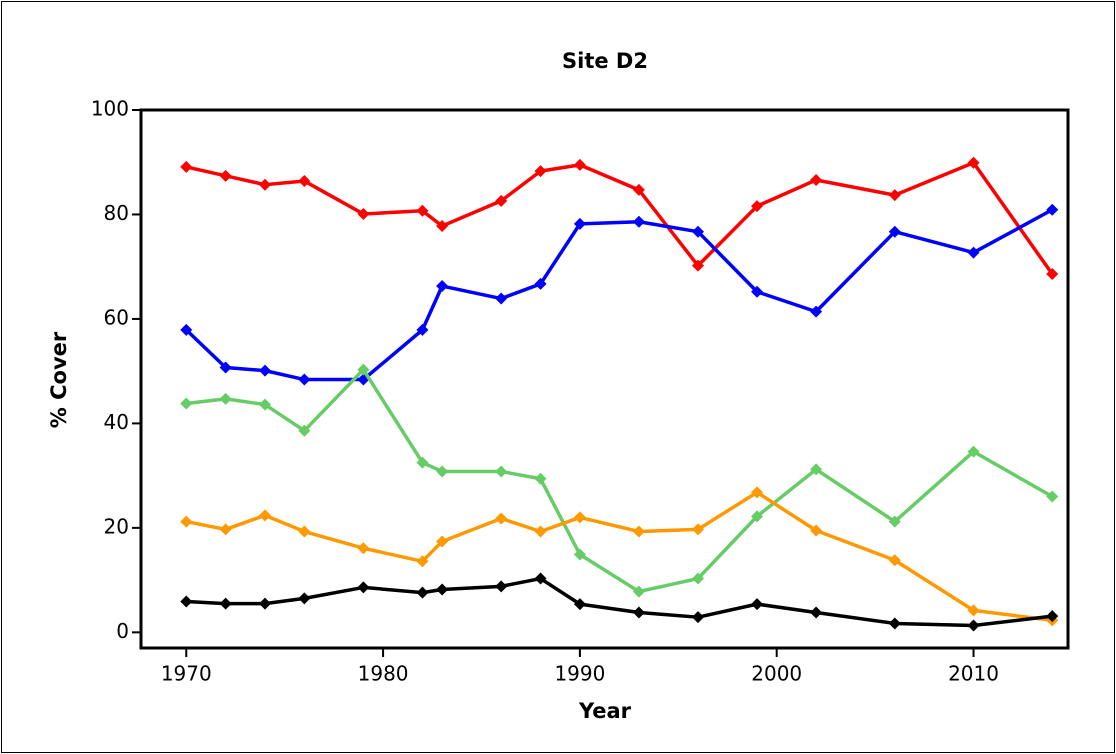  I want to click on y-tick-label: 80, so click(116, 213).